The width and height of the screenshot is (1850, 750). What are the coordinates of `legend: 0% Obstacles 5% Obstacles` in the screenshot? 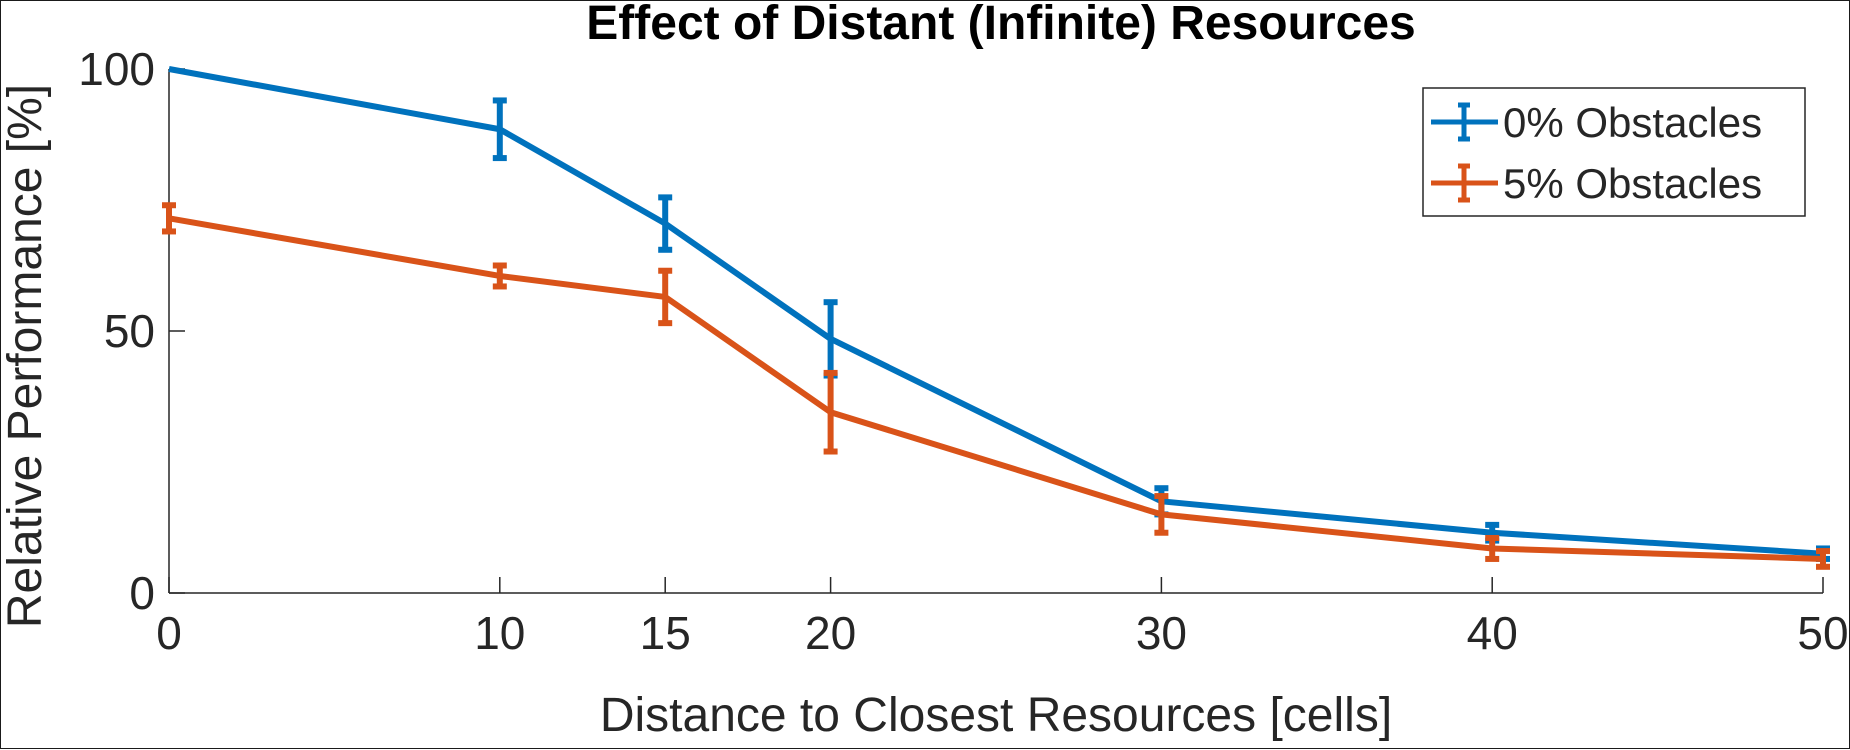 It's located at (1614, 152).